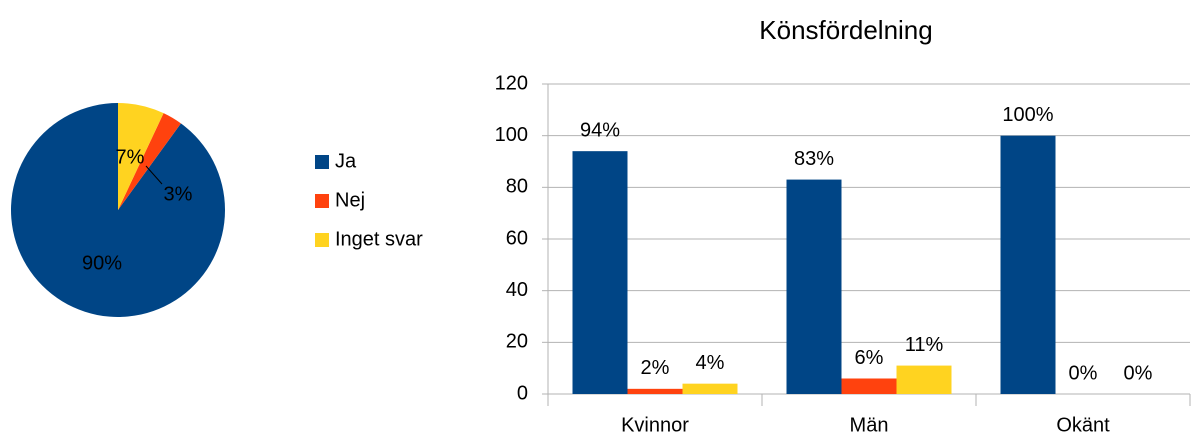 The width and height of the screenshot is (1192, 435). What do you see at coordinates (346, 161) in the screenshot?
I see `legend-label: Ja` at bounding box center [346, 161].